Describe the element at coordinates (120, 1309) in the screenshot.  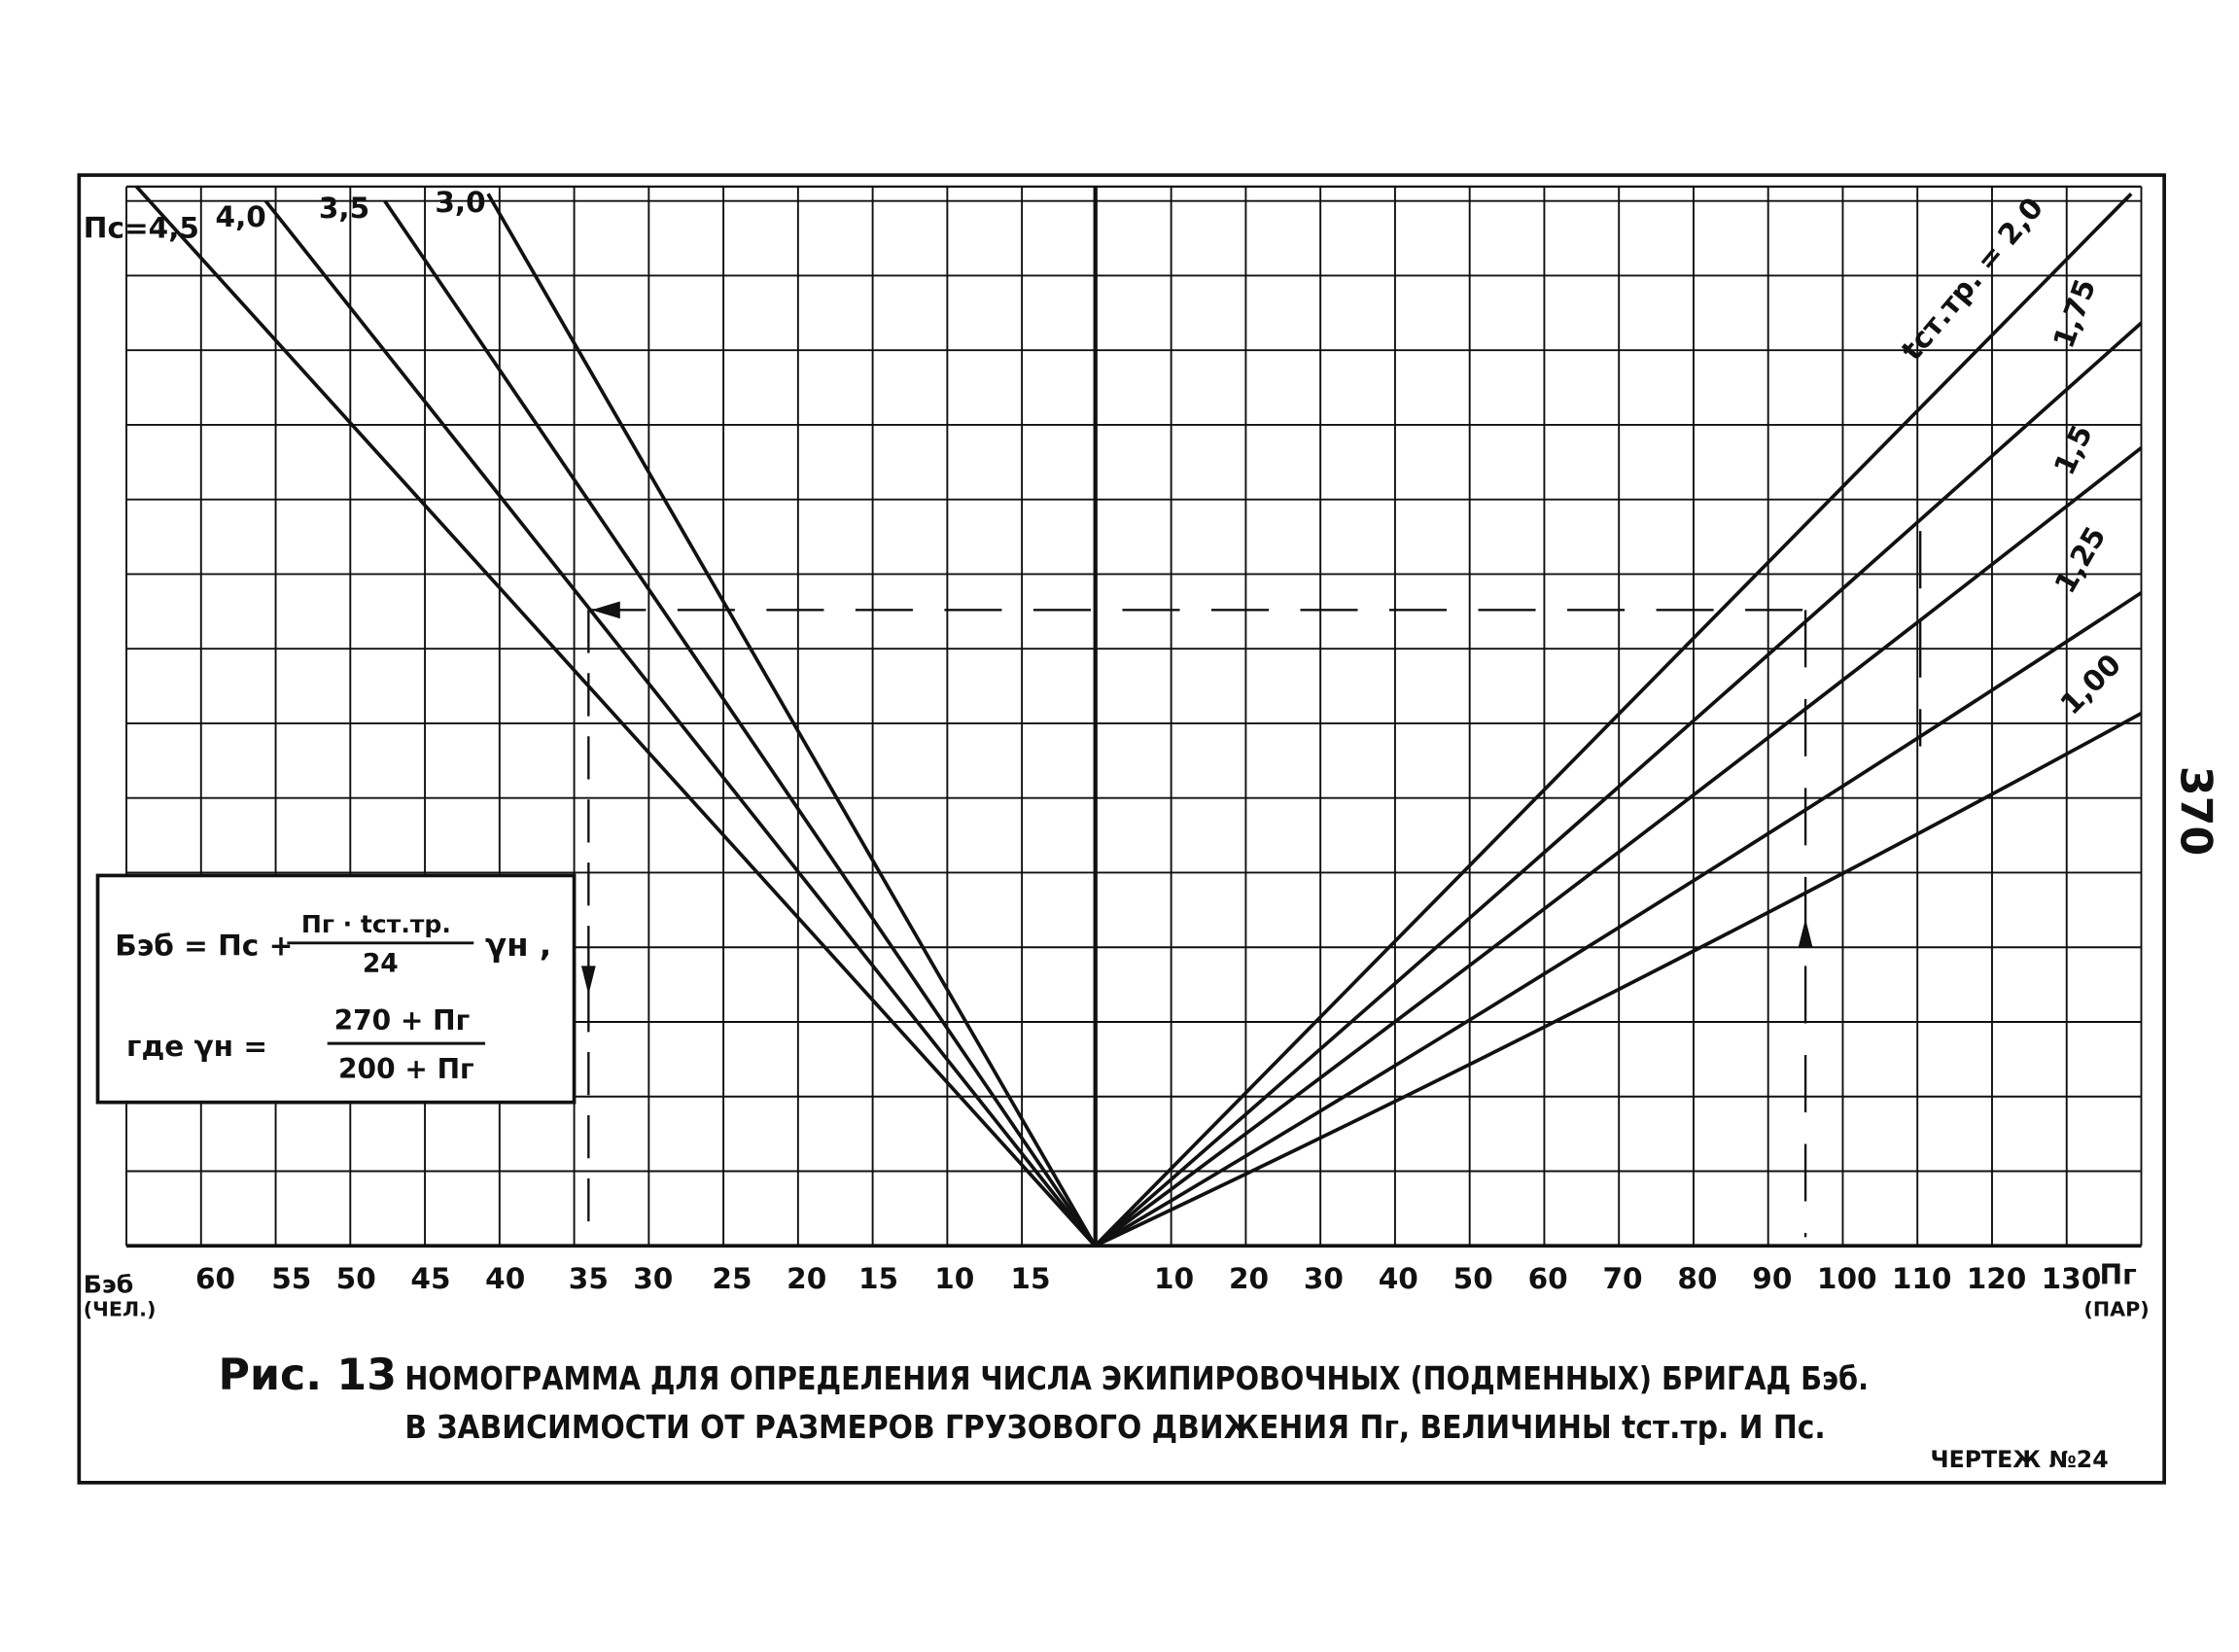
I see `left-axis-unit: (ЧЕЛ.)` at that location.